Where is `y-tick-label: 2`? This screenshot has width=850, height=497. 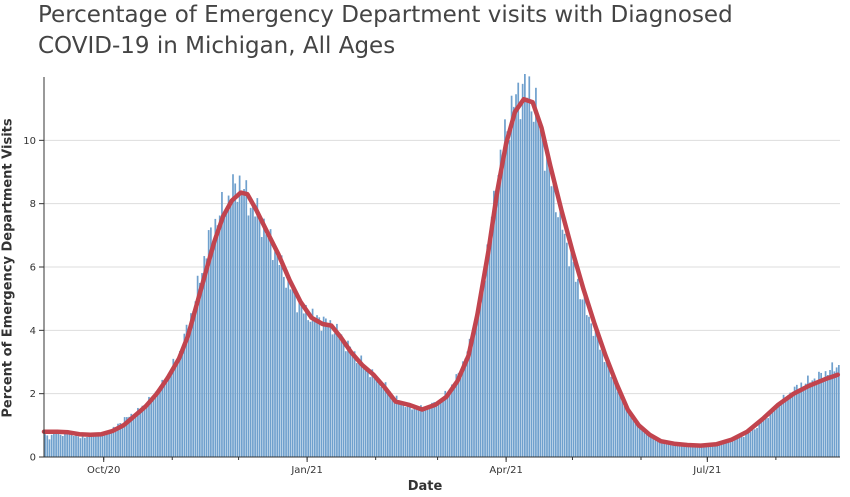
y-tick-label: 2 is located at coordinates (33, 394).